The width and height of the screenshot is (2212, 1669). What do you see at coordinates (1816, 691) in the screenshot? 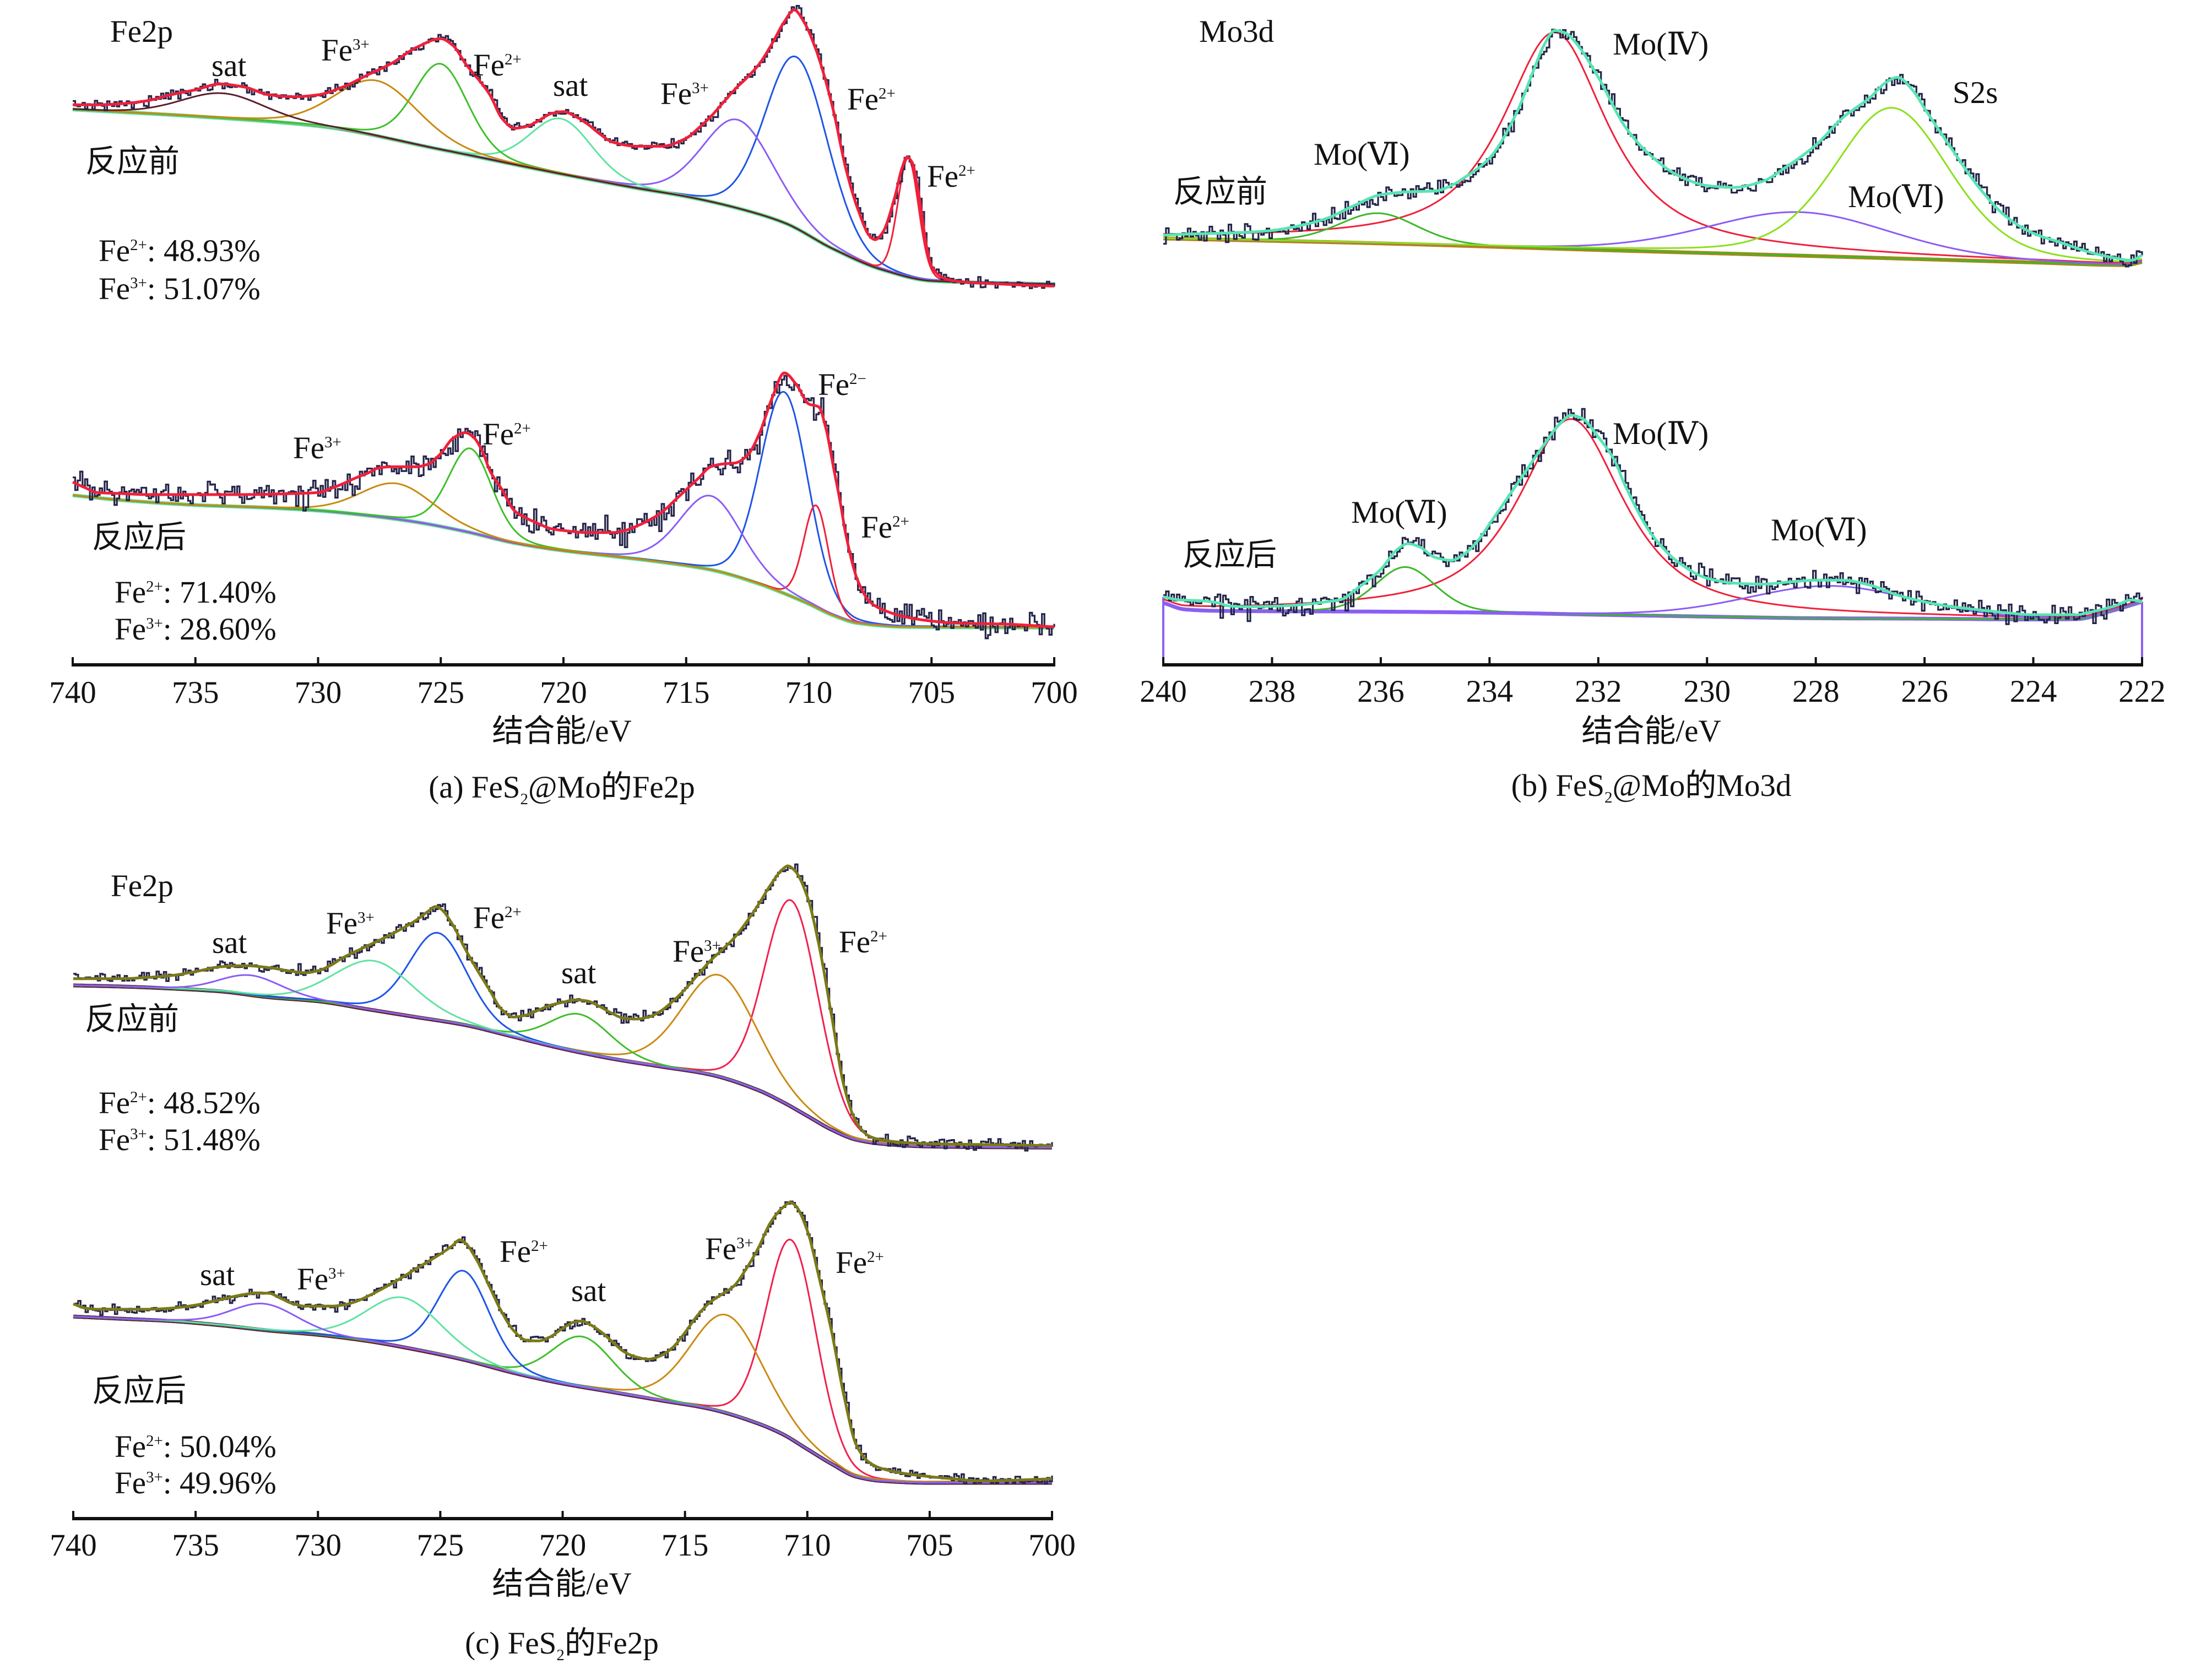
I see `x-tick-label: 228` at bounding box center [1816, 691].